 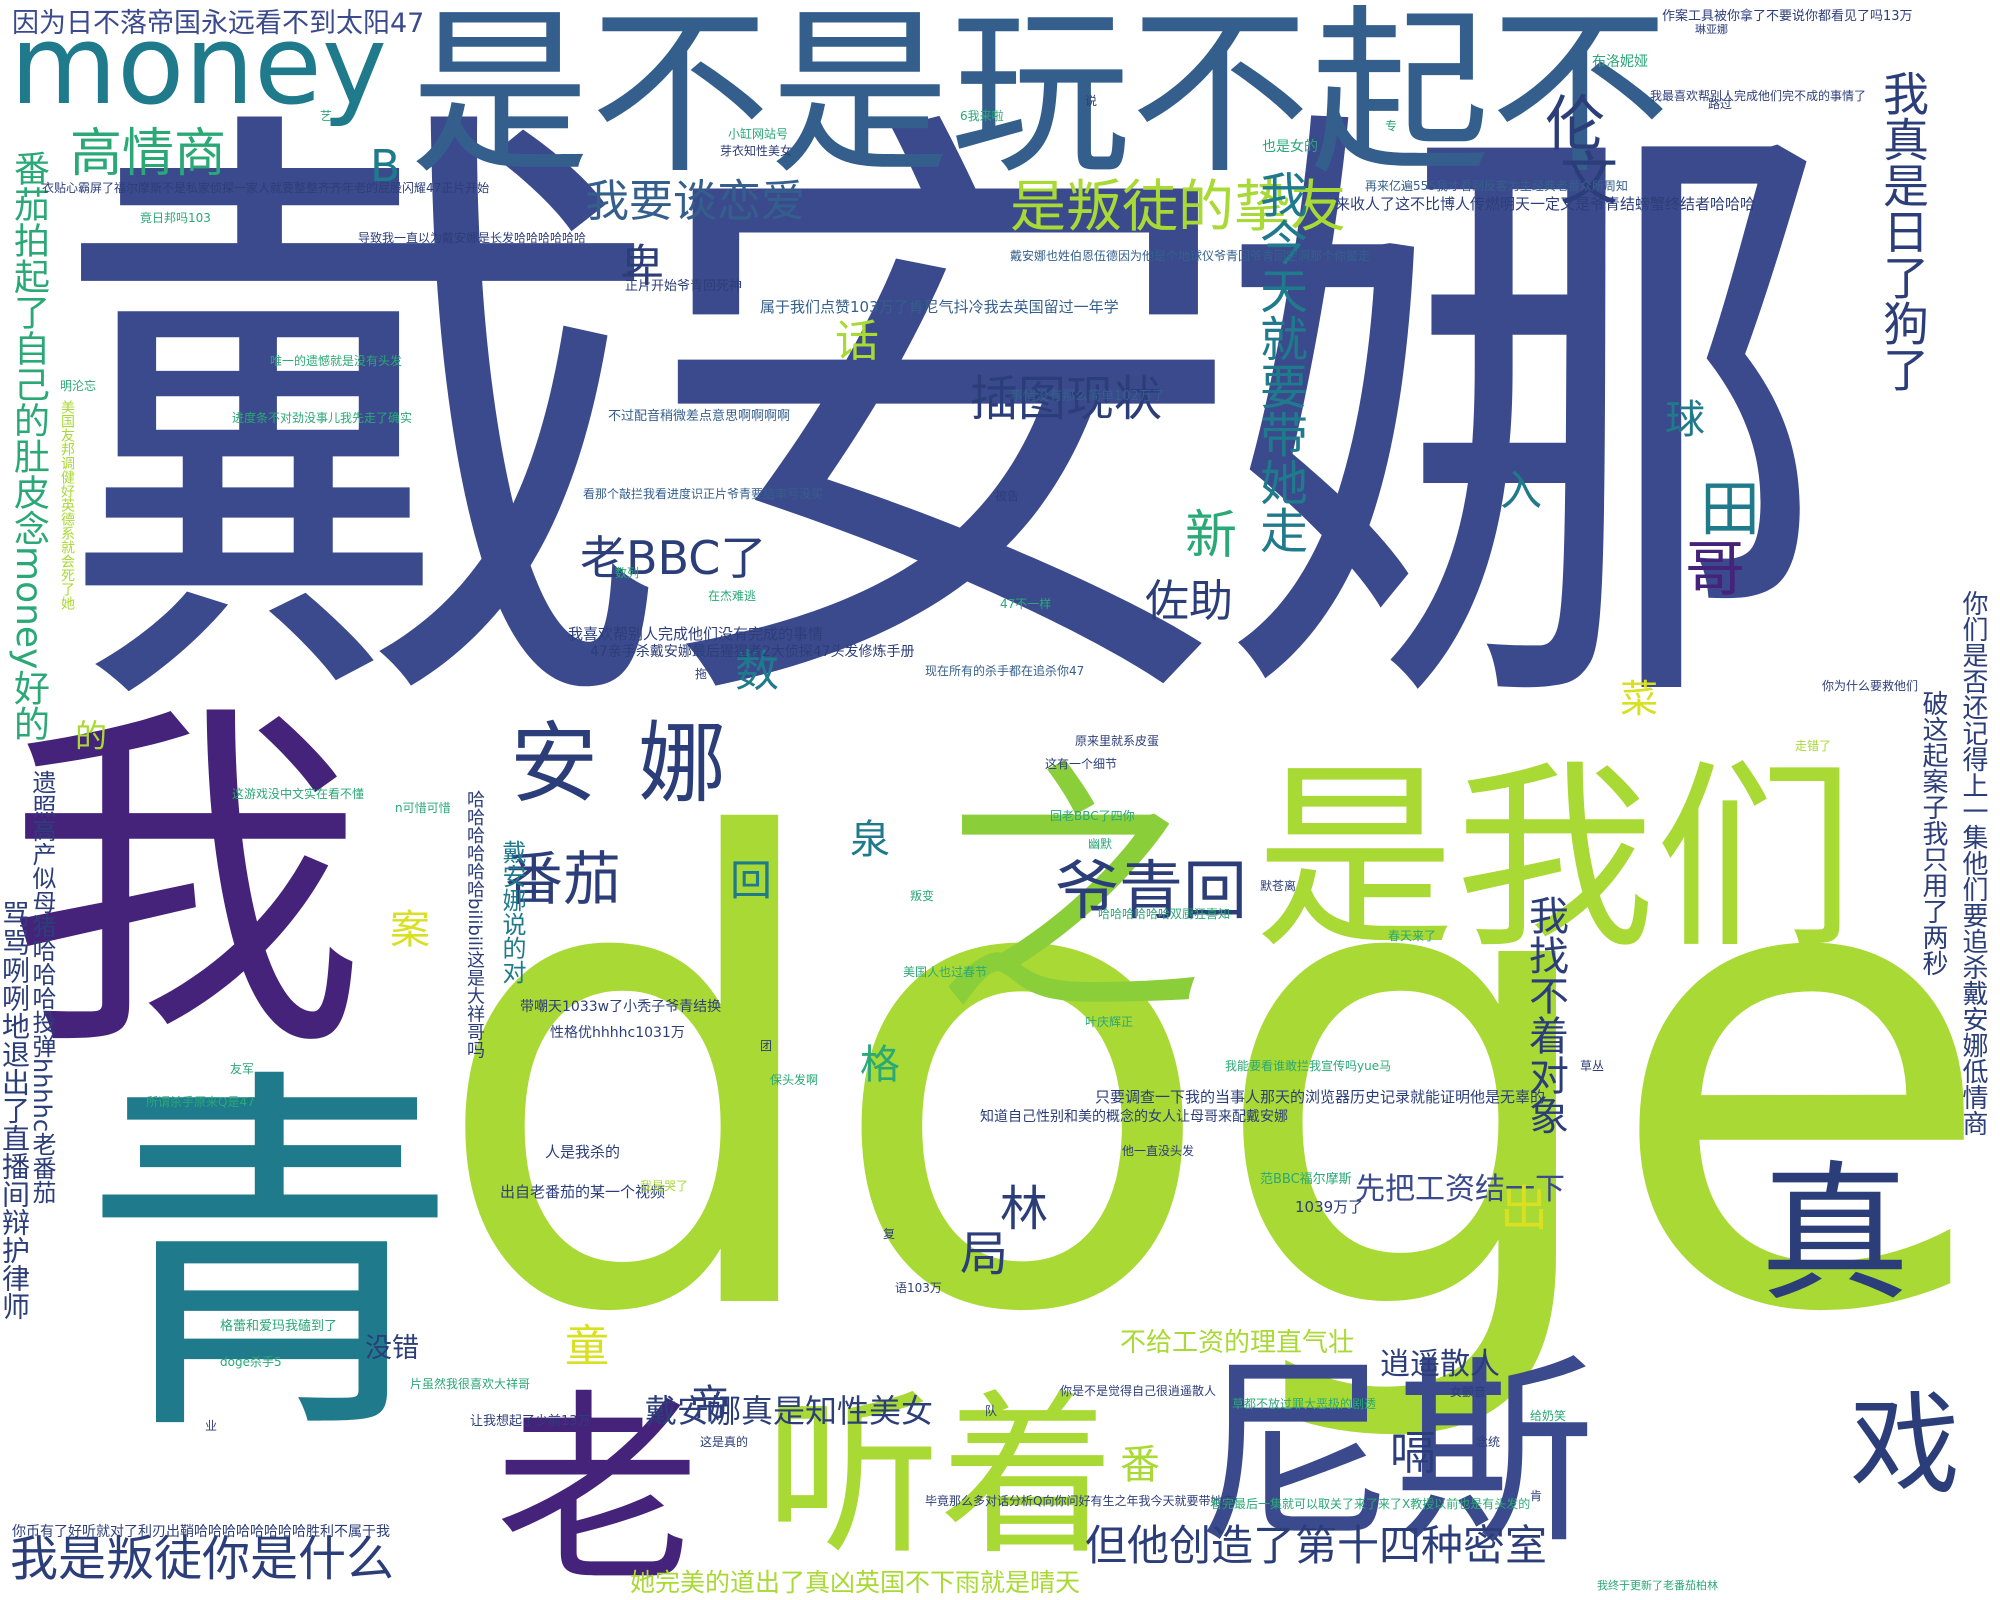 What do you see at coordinates (42, 987) in the screenshot?
I see `word: 遗照高产似母猪哈哈哈投弹hhhhc老番茄` at bounding box center [42, 987].